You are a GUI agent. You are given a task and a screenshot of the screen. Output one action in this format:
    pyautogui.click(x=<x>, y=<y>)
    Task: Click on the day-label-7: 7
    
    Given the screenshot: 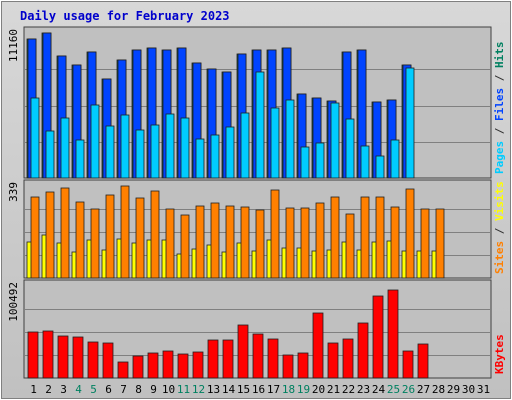 What is the action you would take?
    pyautogui.click(x=123, y=389)
    